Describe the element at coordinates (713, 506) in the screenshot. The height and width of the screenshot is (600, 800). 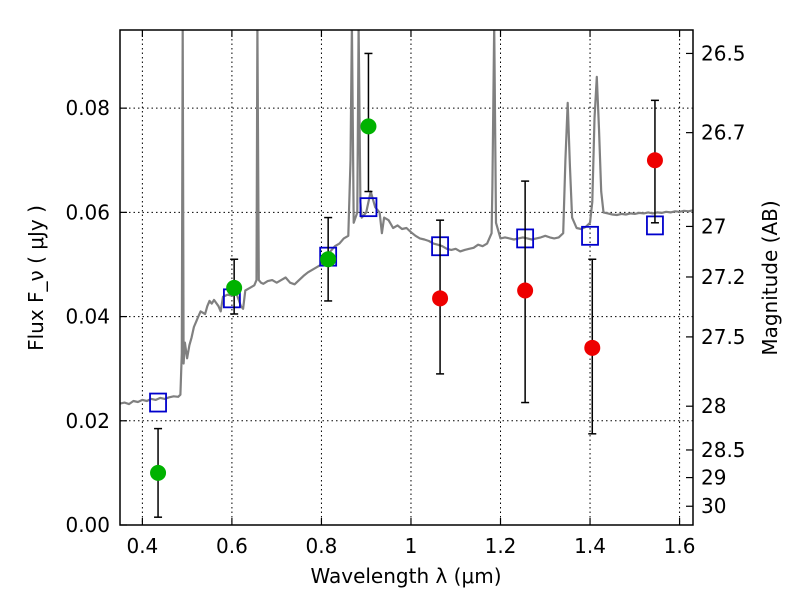
I see `y2-tick-label: 30` at that location.